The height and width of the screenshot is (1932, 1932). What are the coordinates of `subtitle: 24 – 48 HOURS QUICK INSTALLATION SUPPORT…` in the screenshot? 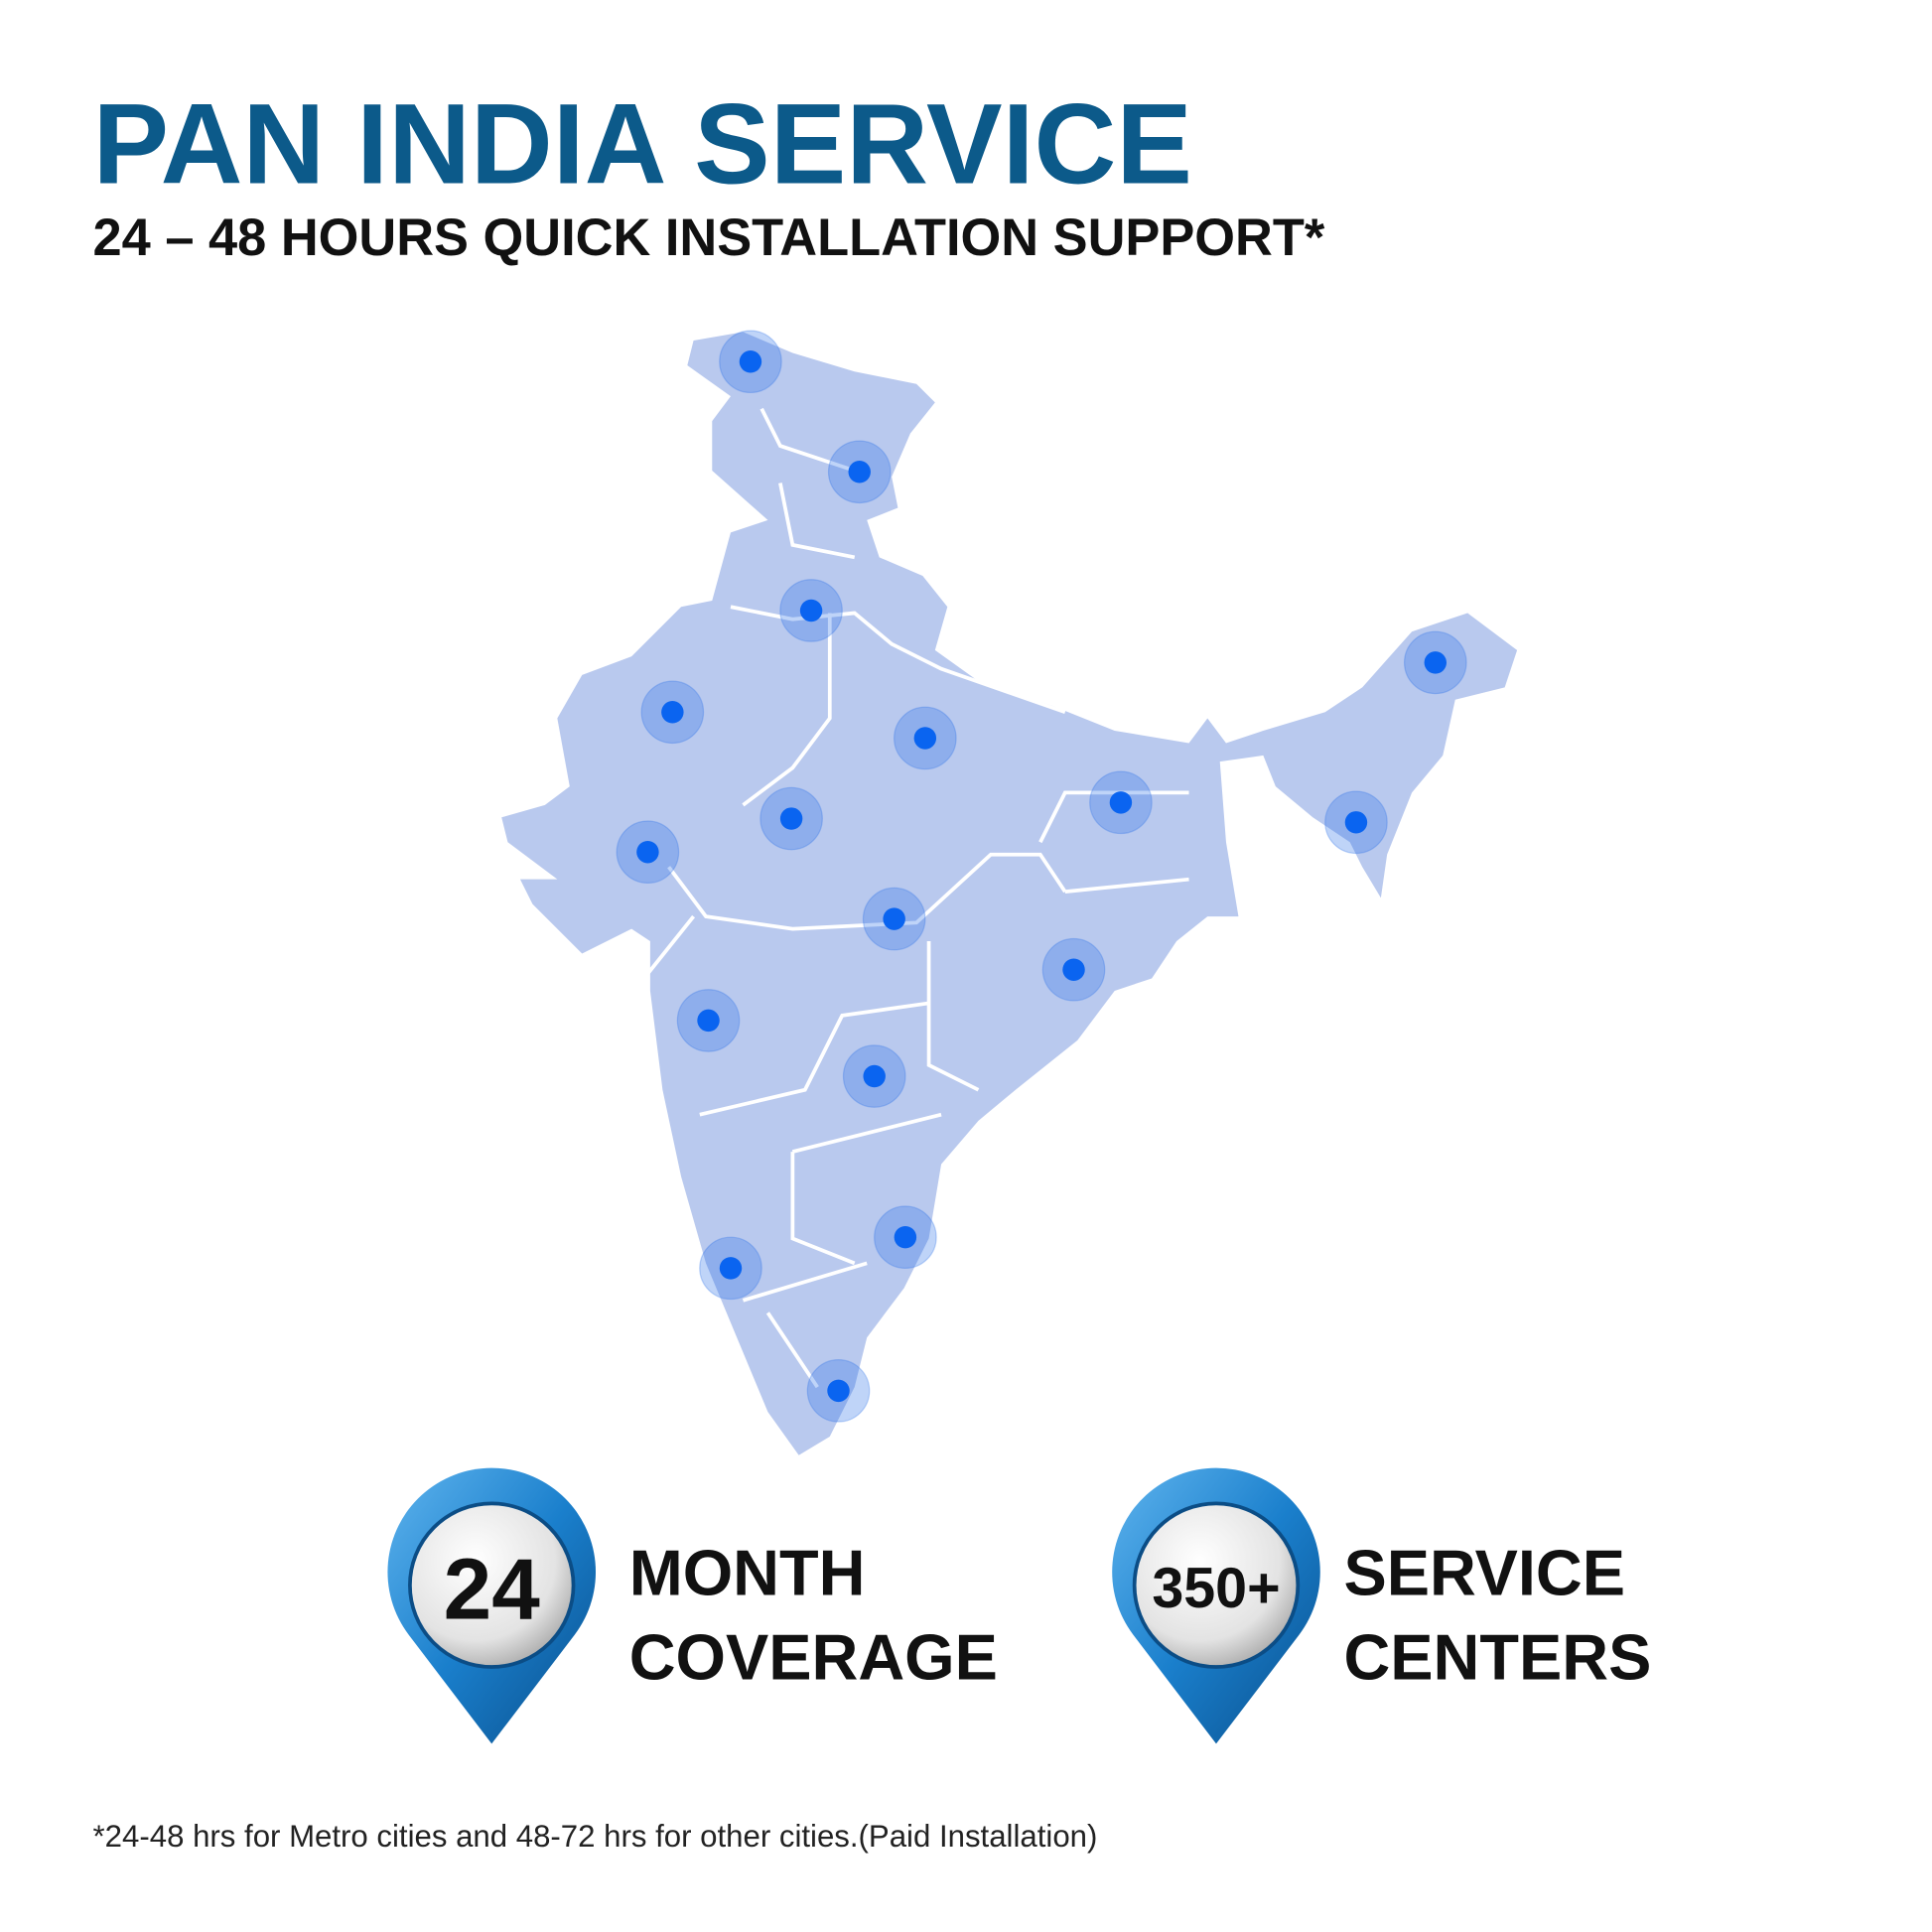 It's located at (709, 238).